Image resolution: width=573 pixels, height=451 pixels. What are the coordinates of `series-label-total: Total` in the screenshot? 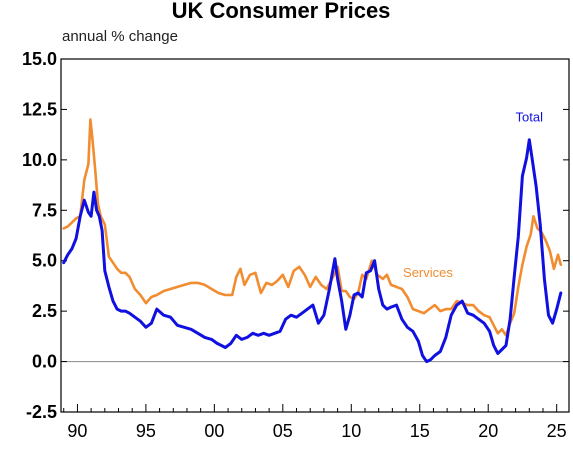 It's located at (530, 117).